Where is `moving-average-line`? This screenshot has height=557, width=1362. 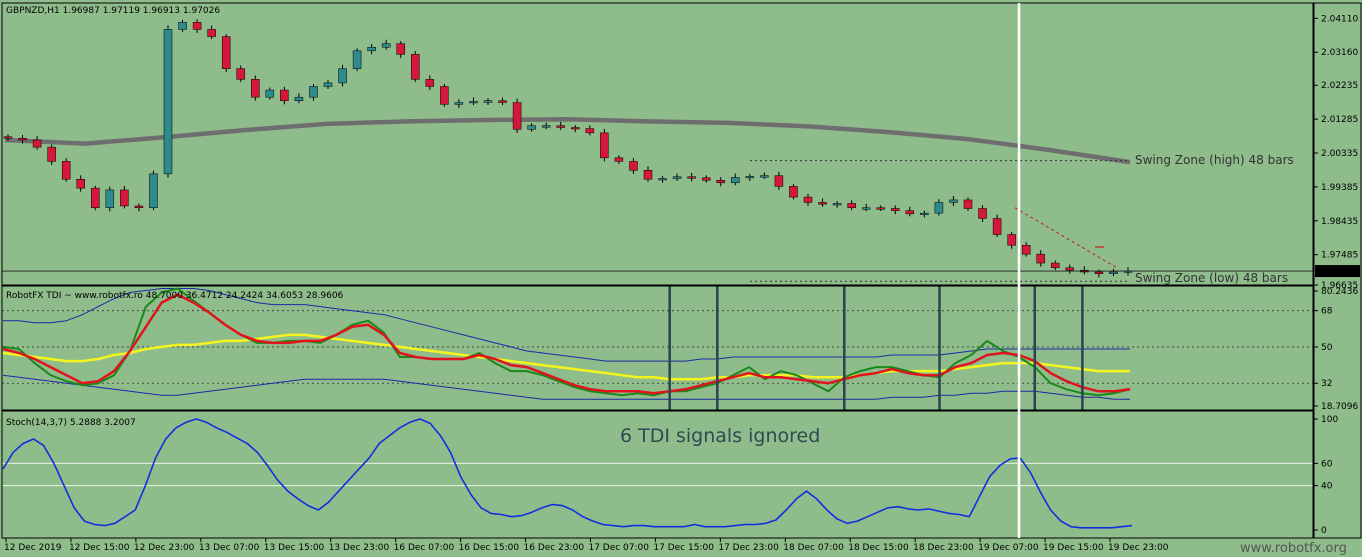 moving-average-line is located at coordinates (567, 141).